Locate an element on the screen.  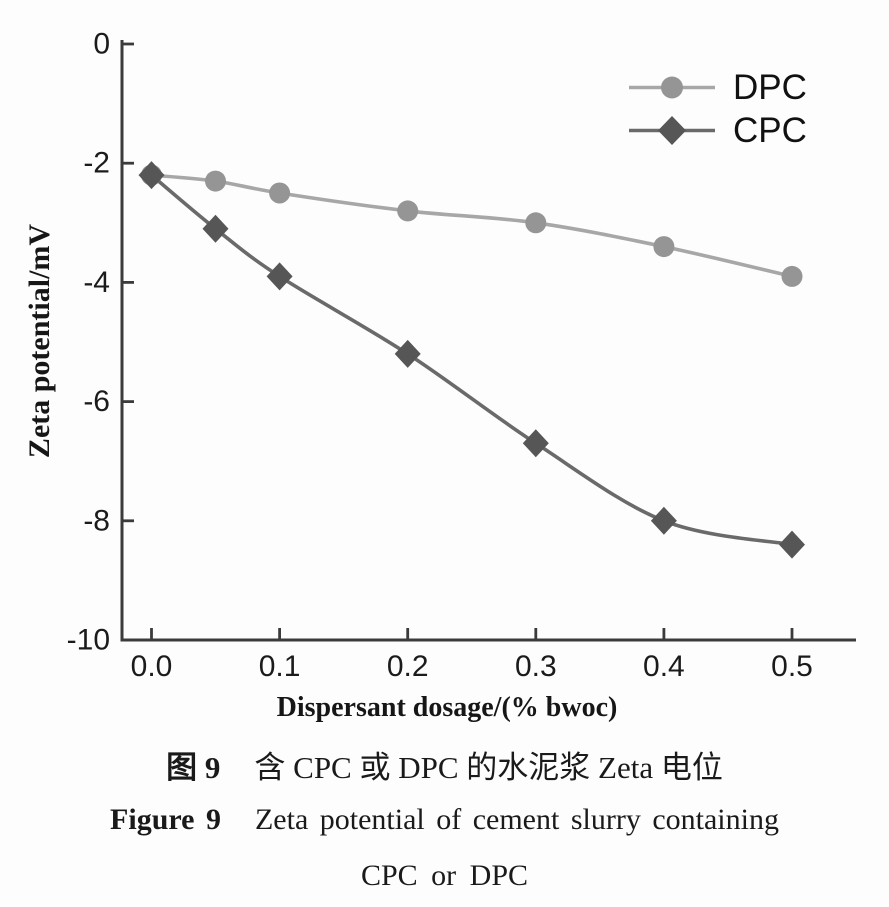
legend-label-dpc: DPC is located at coordinates (770, 87).